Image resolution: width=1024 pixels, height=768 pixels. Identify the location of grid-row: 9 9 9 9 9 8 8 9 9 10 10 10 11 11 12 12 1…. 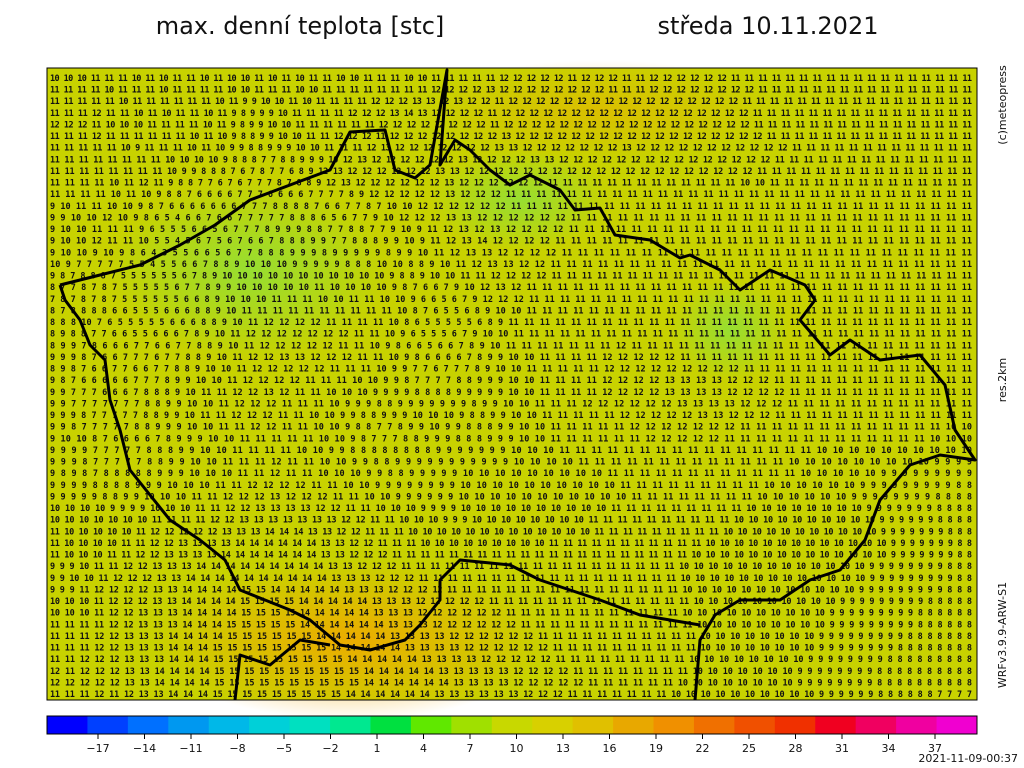
(511, 497).